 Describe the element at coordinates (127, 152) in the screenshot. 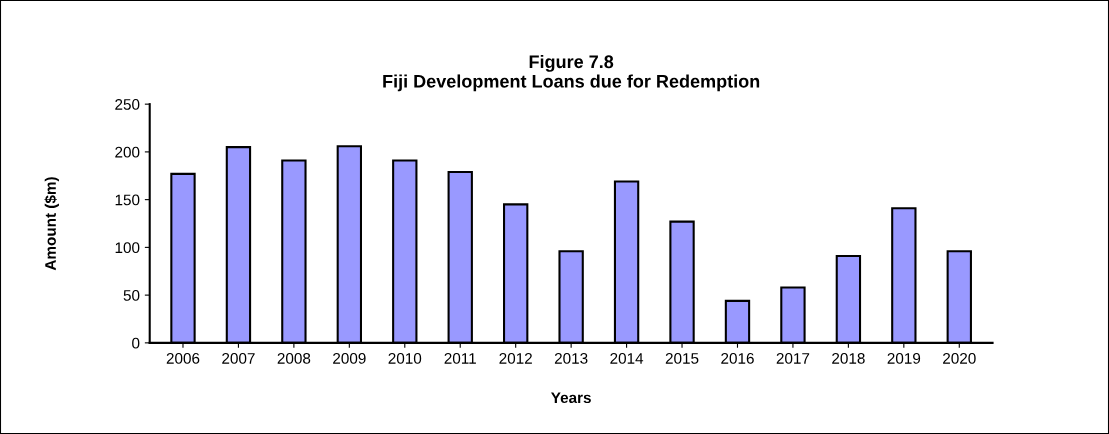

I see `y-tick-label: 200` at that location.